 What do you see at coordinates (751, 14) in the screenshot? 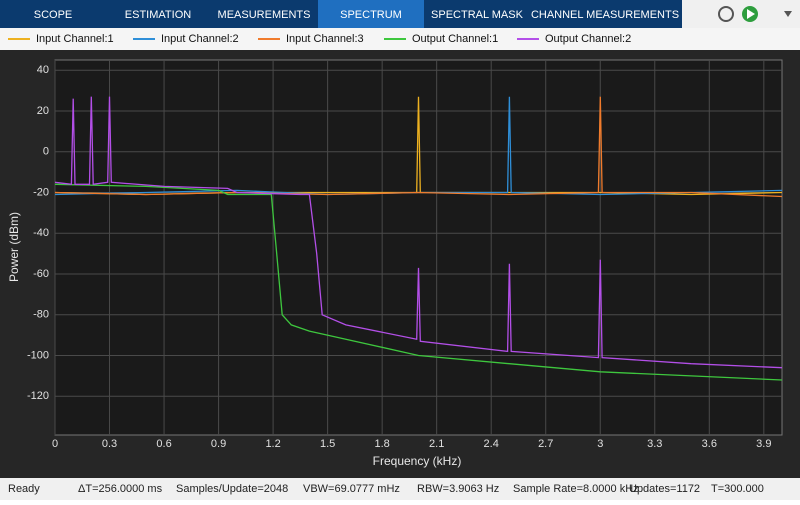
I see `run-icon` at bounding box center [751, 14].